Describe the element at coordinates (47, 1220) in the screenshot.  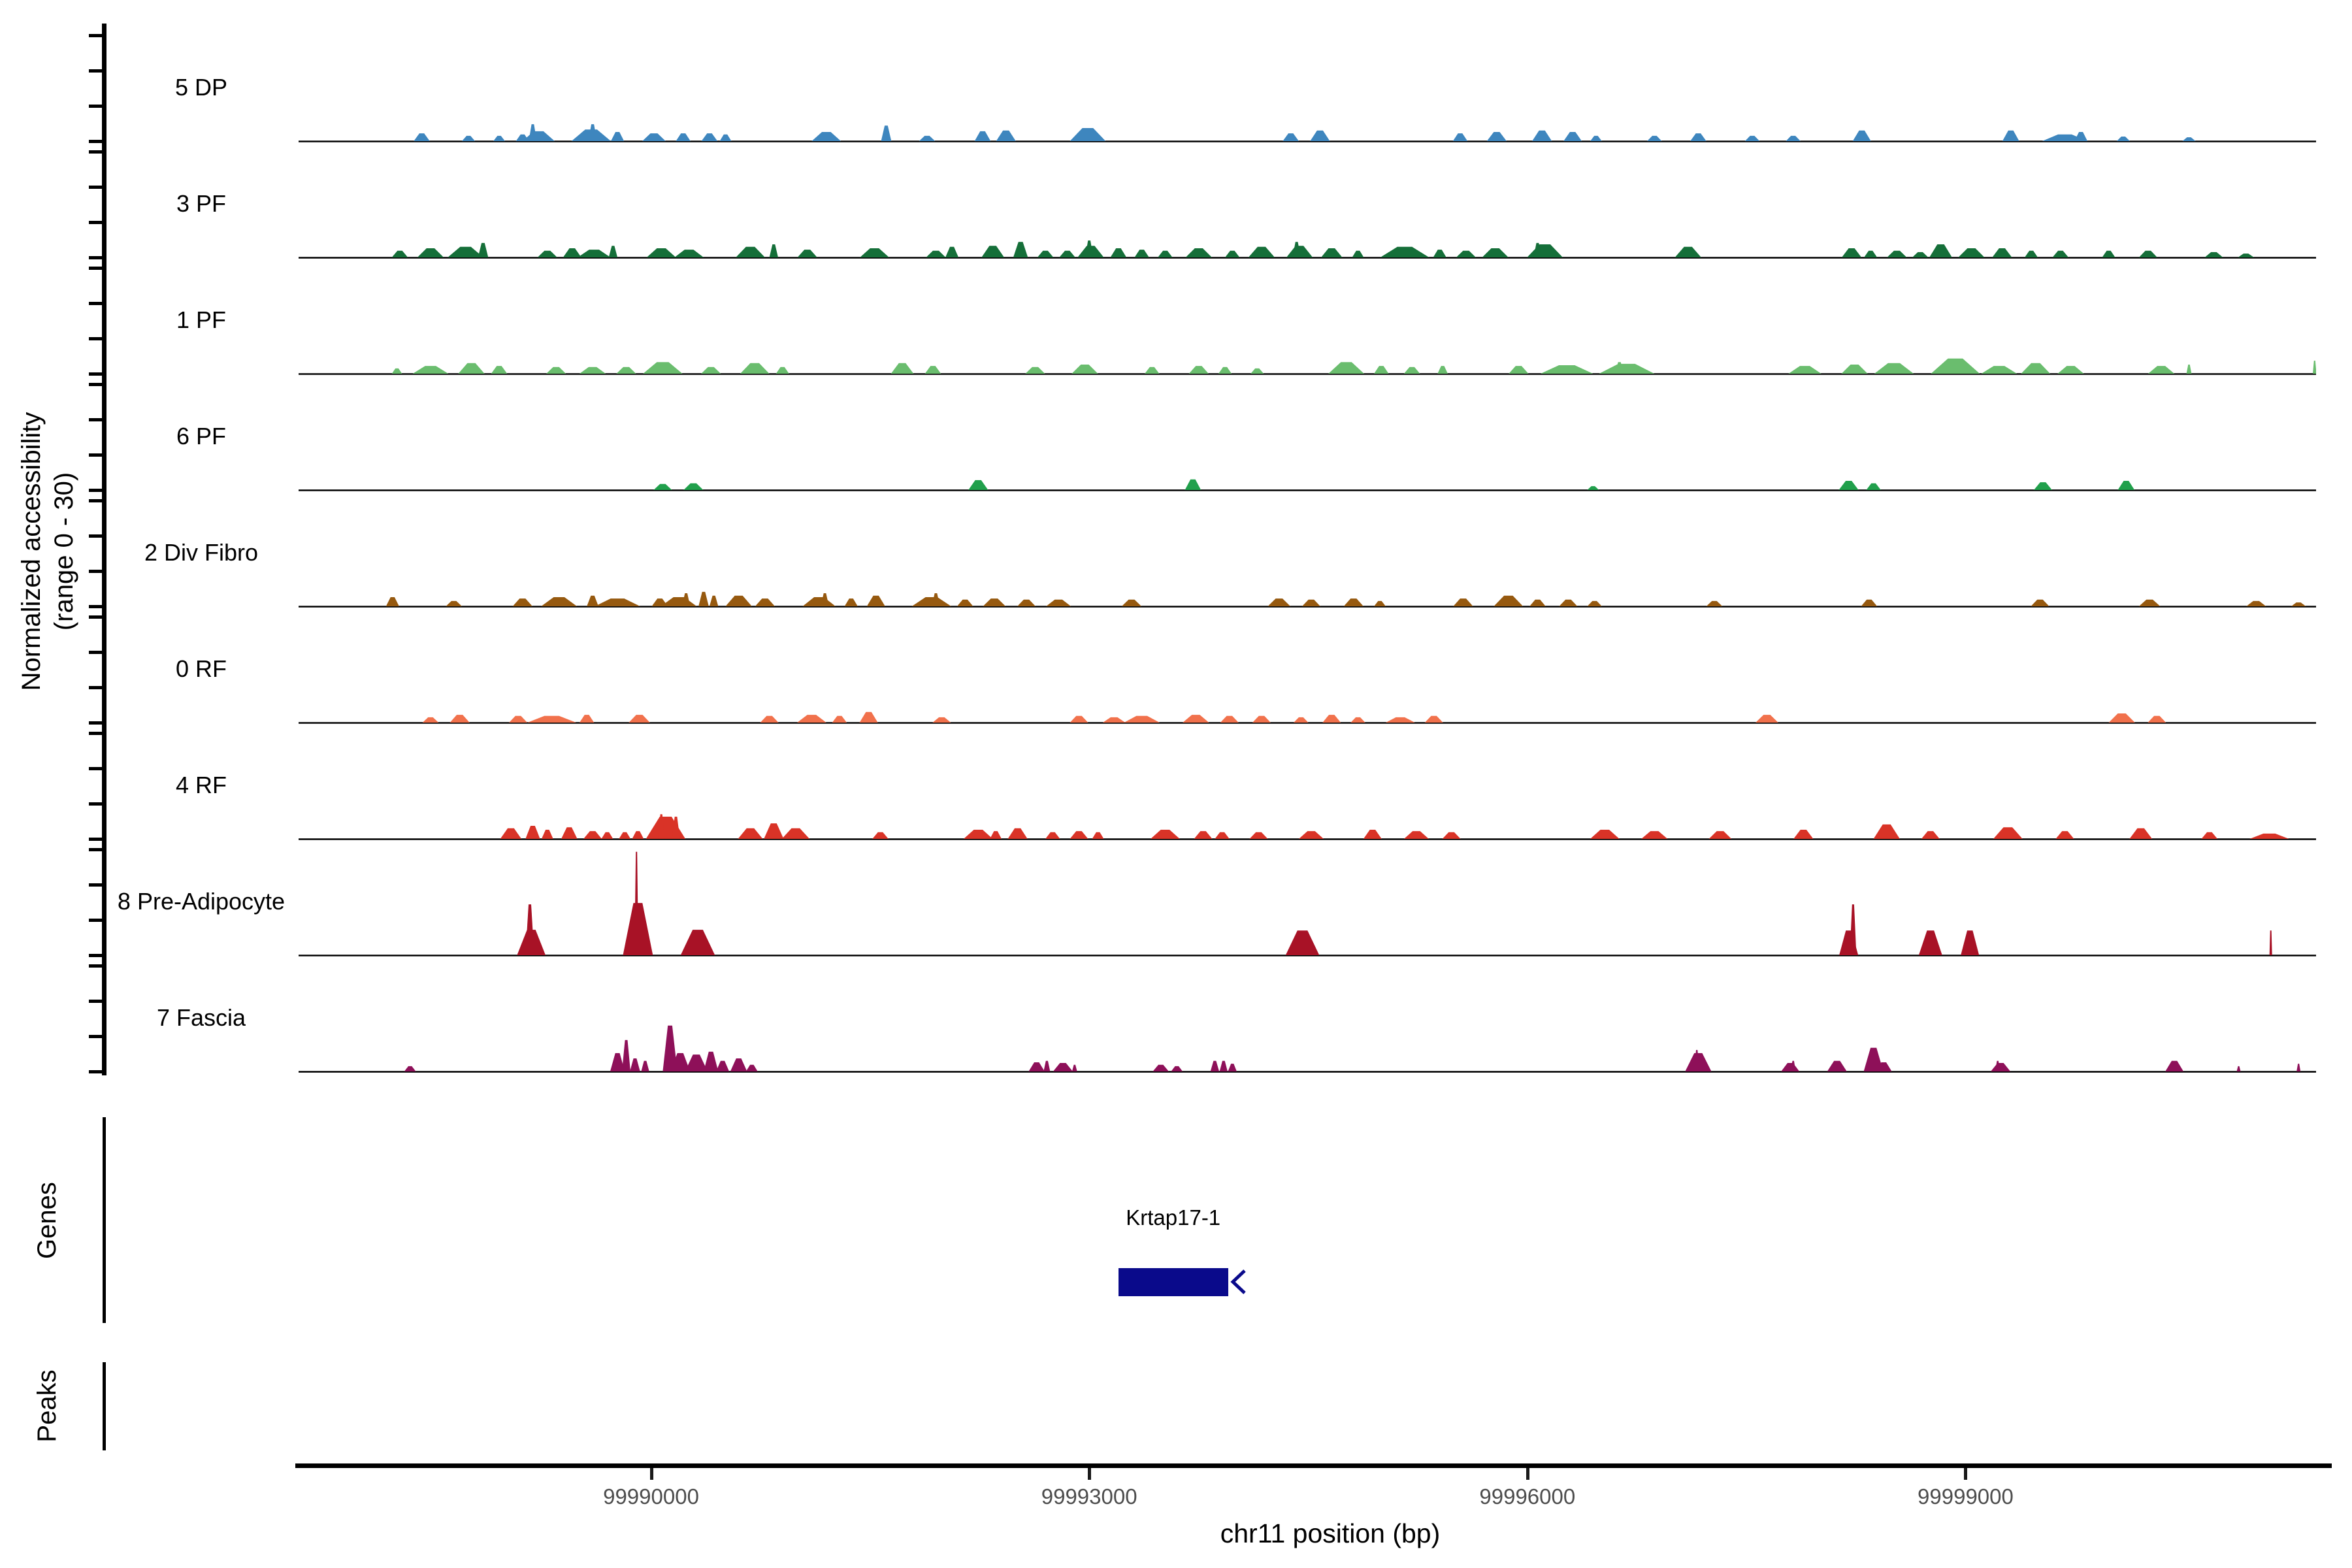
I see `genes-section-label: Genes` at that location.